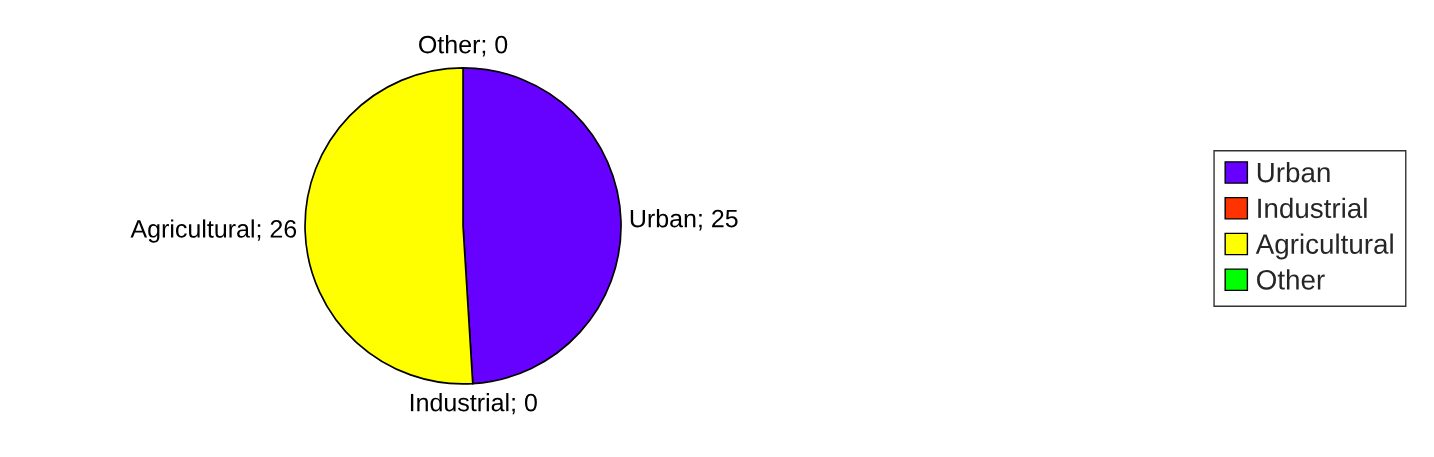 The width and height of the screenshot is (1434, 457). What do you see at coordinates (473, 404) in the screenshot?
I see `text: Industrial; 0` at bounding box center [473, 404].